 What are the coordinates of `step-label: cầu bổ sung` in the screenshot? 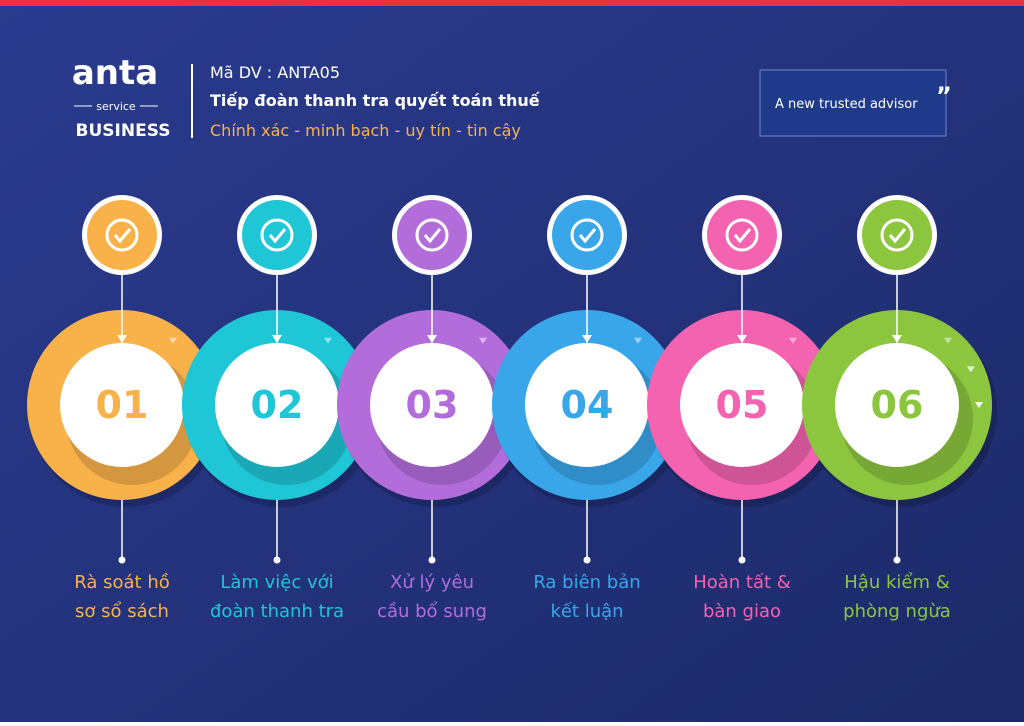 It's located at (432, 611).